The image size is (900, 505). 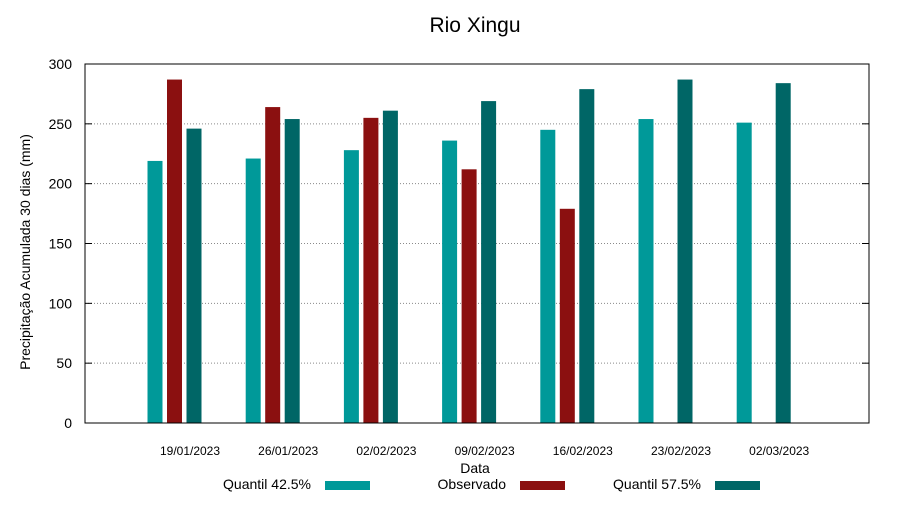 I want to click on y-tick-label: 300, so click(x=61, y=64).